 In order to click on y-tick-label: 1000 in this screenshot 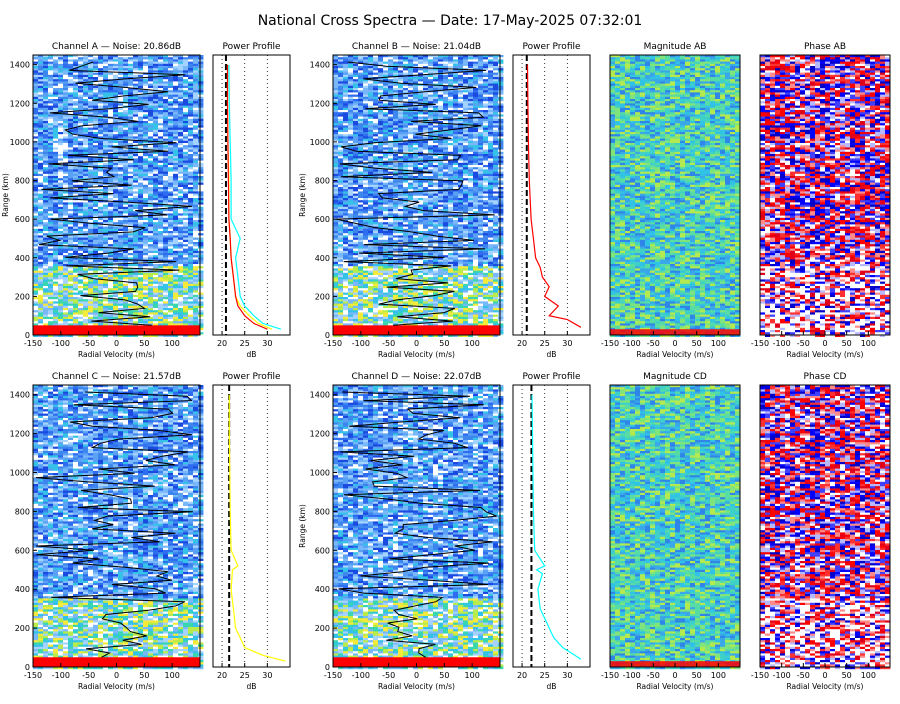, I will do `click(20, 142)`.